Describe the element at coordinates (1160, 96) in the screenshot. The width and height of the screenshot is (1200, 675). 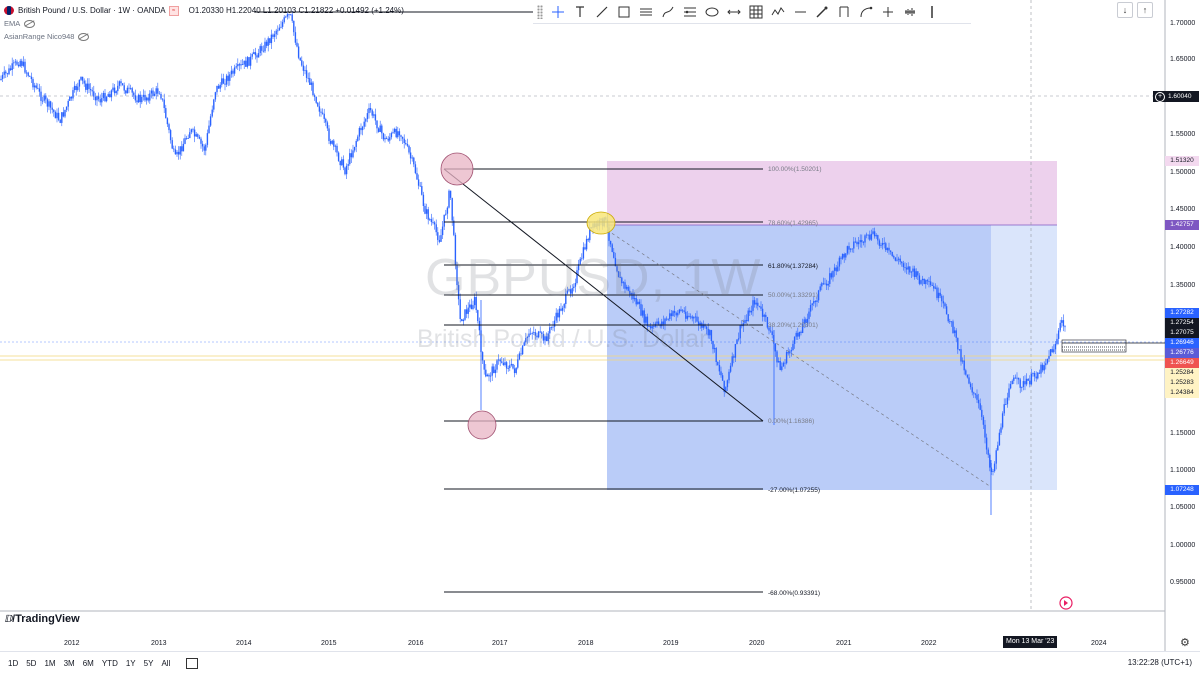
I see `add-alert-icon: +` at that location.